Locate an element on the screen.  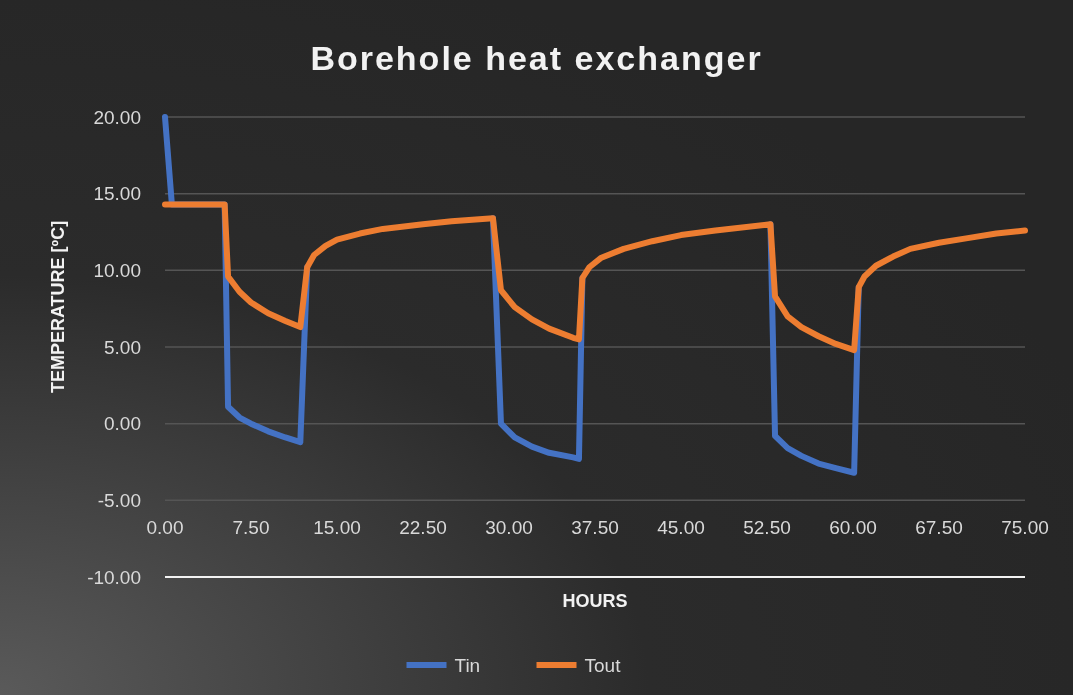
chart-title: Borehole heat exchanger is located at coordinates (536, 58).